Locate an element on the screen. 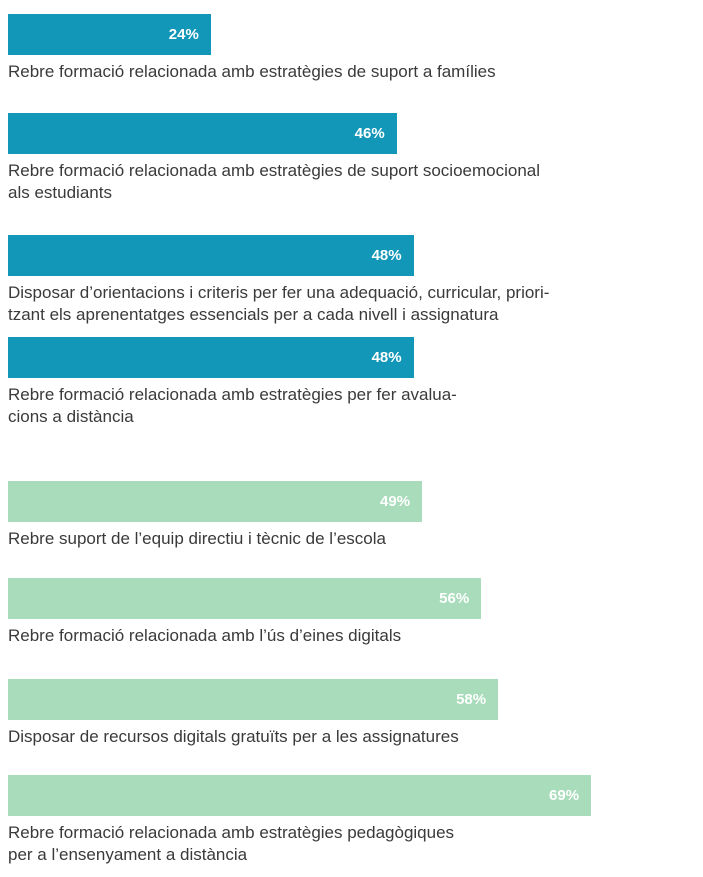 The image size is (703, 877). bar: 24% is located at coordinates (109, 34).